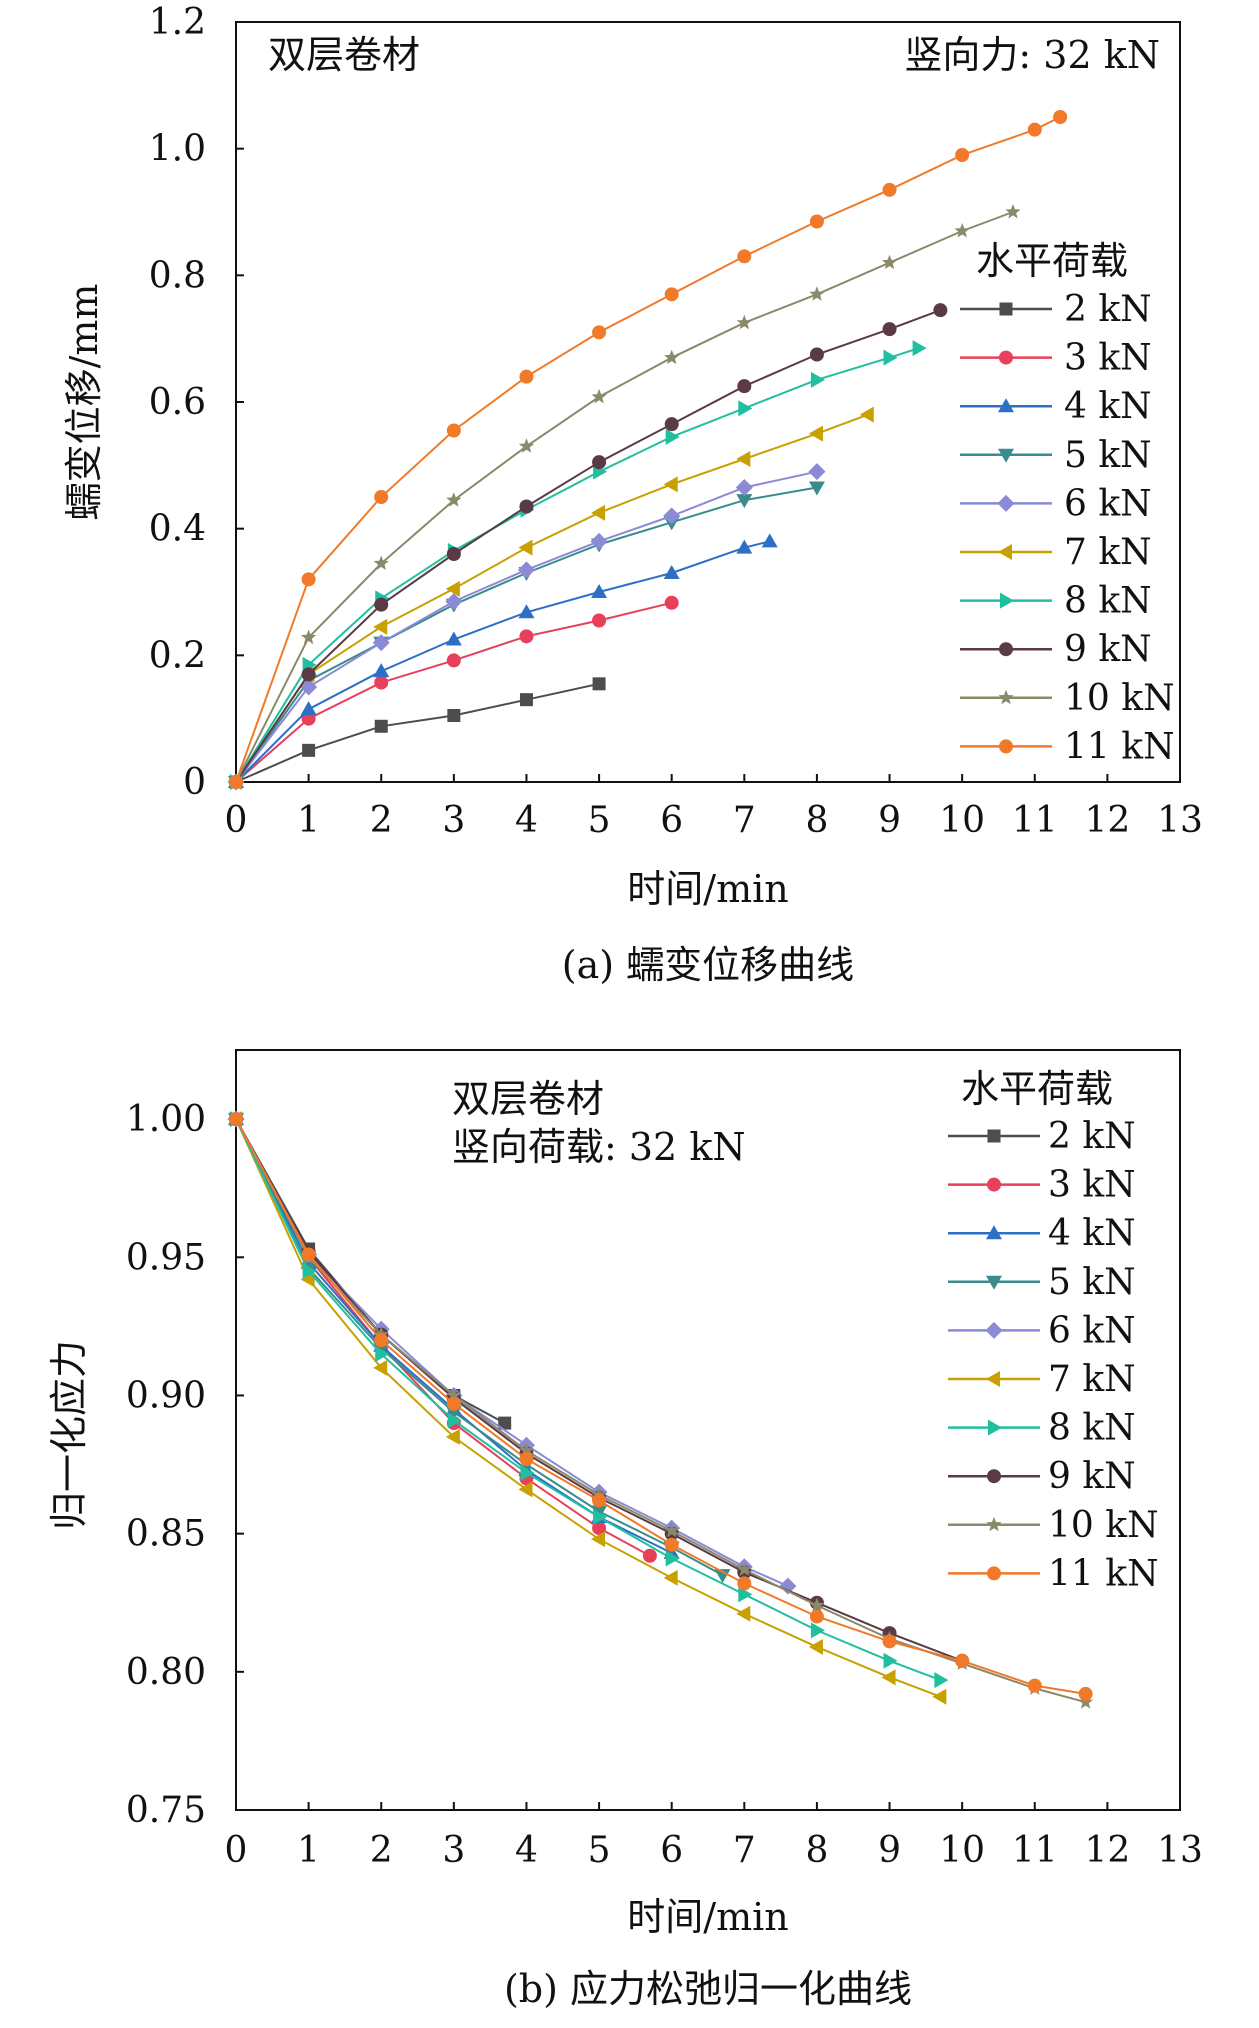 Image resolution: width=1259 pixels, height=2028 pixels. What do you see at coordinates (1042, 1233) in the screenshot?
I see `legend-item: 4 kN` at bounding box center [1042, 1233].